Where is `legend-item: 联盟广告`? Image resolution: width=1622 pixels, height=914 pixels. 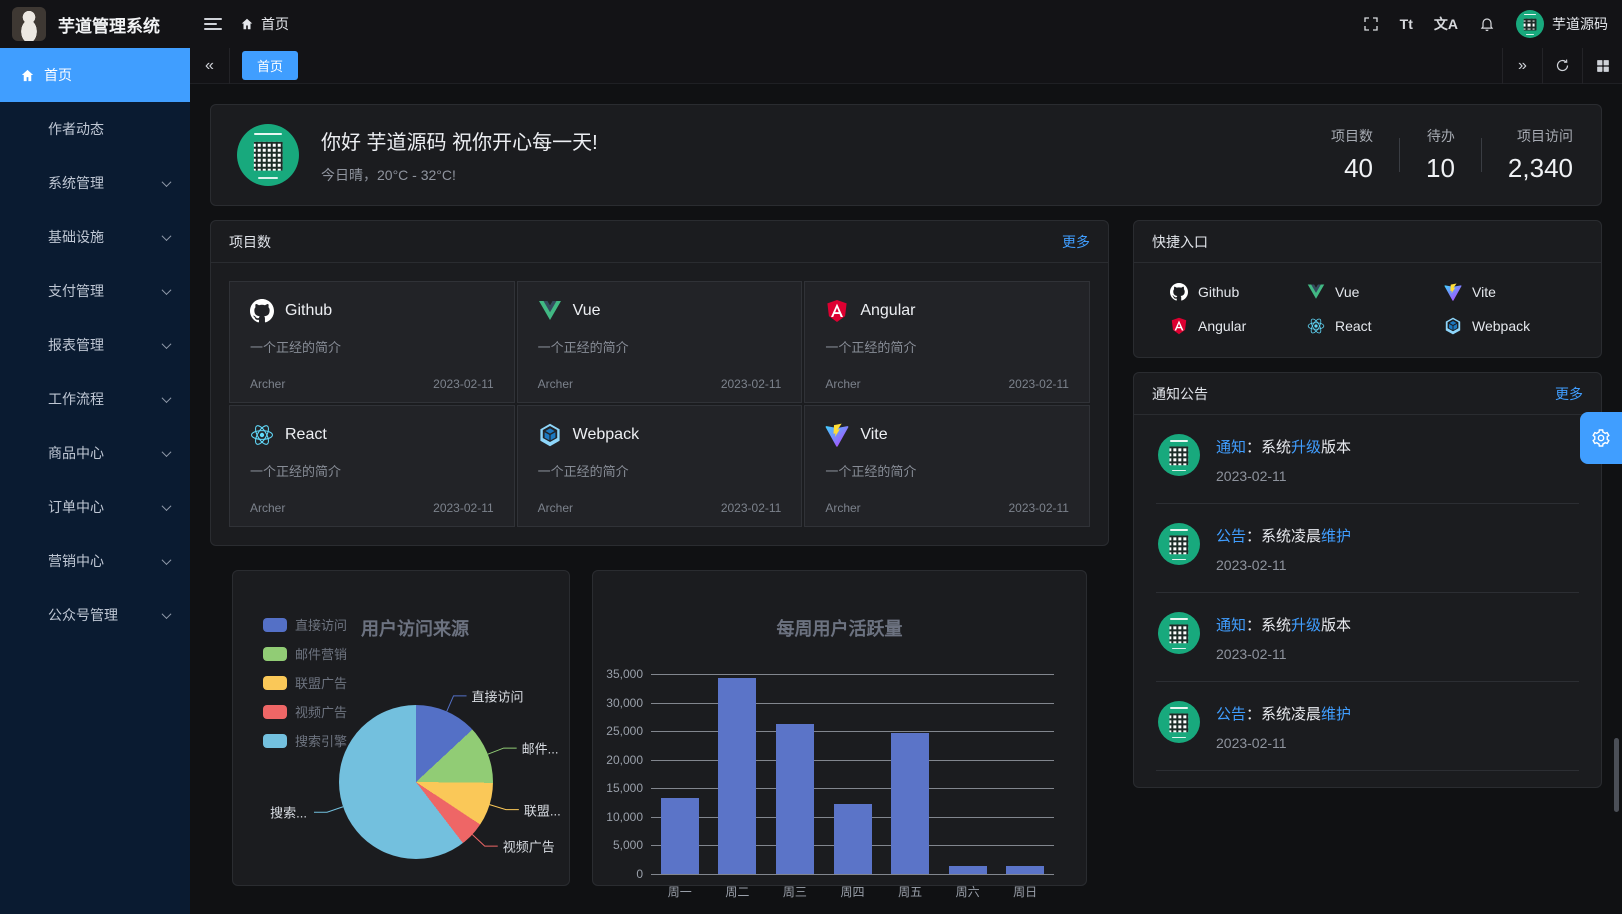
legend-item: 联盟广告 is located at coordinates (305, 682).